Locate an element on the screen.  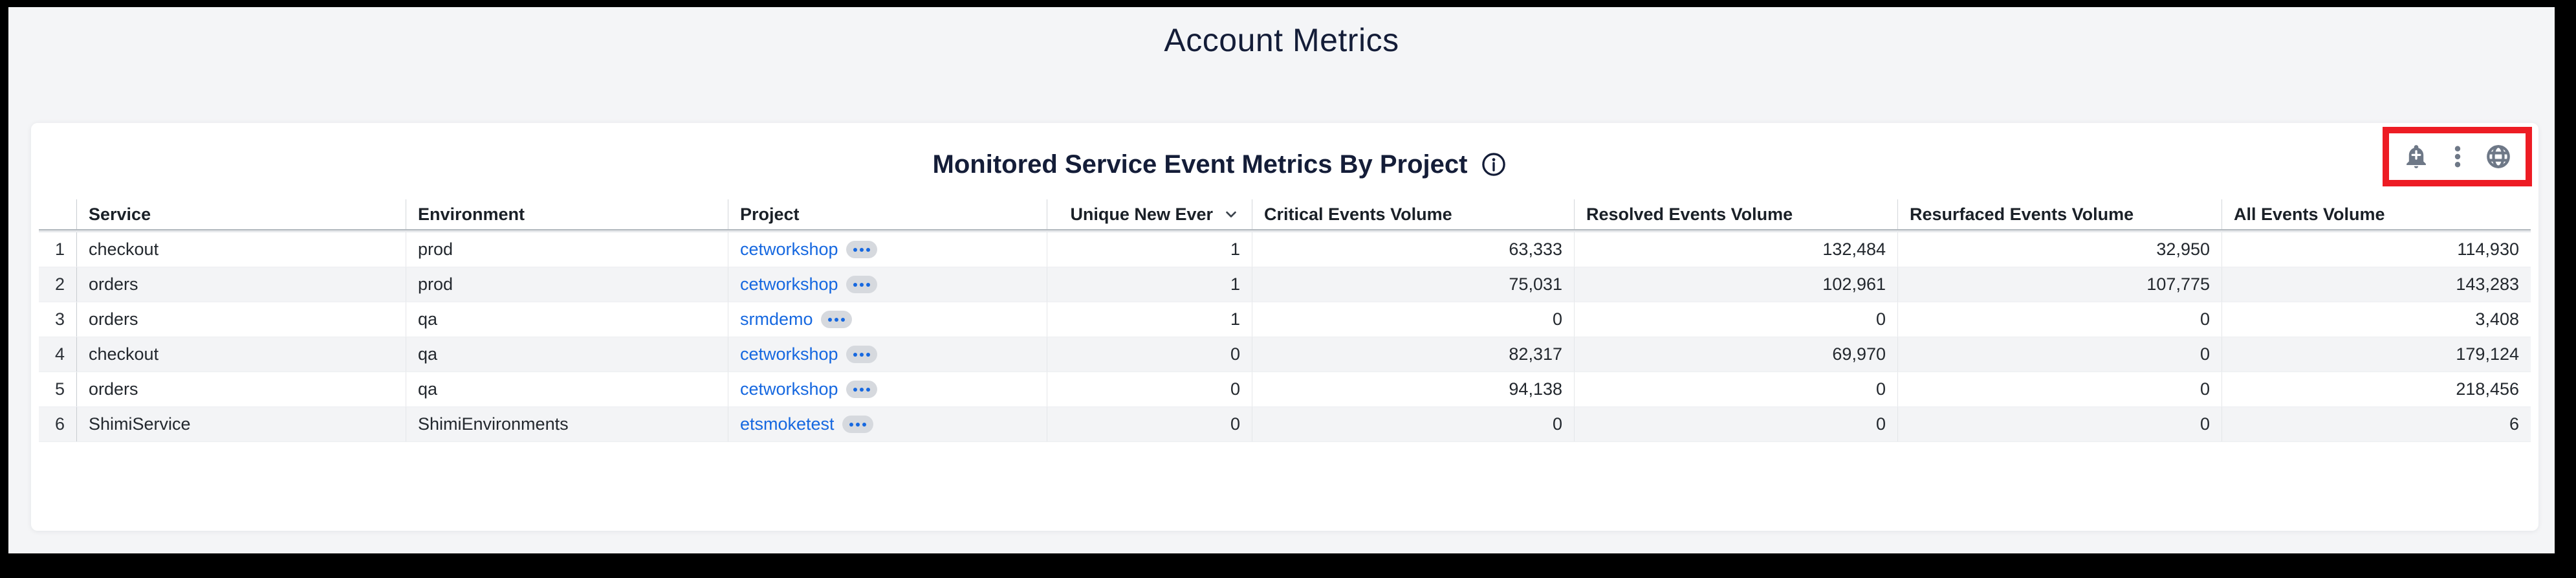
project-link: etsmoketest is located at coordinates (787, 424).